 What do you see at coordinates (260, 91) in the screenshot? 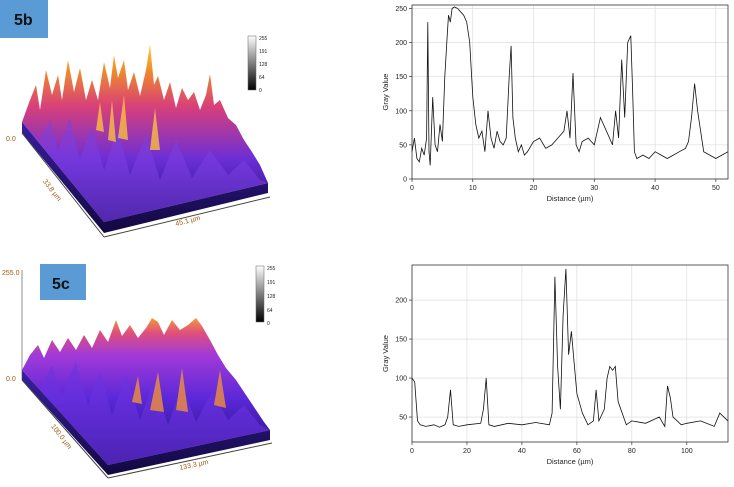
I see `colorbar-5b-tick: 0` at bounding box center [260, 91].